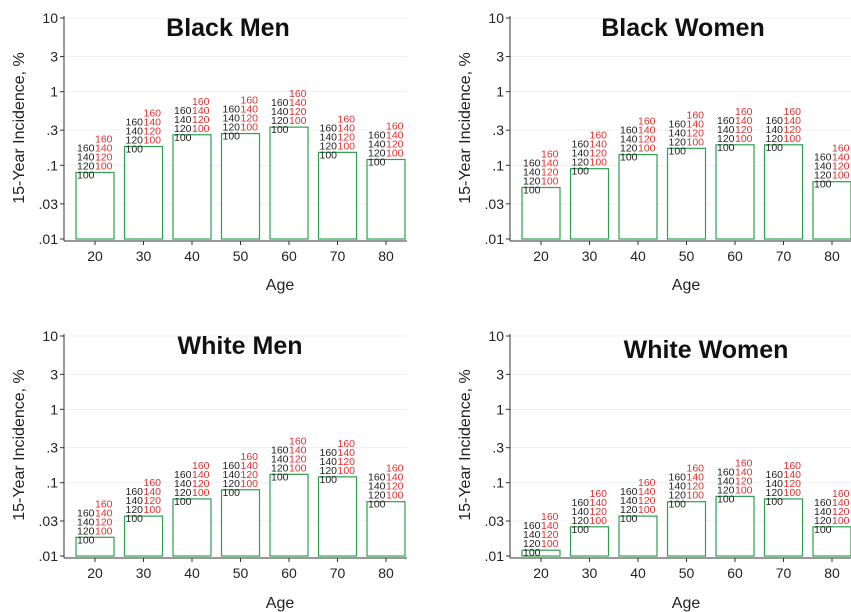 The image size is (851, 612). Describe the element at coordinates (240, 346) in the screenshot. I see `chart-title: White Men` at that location.